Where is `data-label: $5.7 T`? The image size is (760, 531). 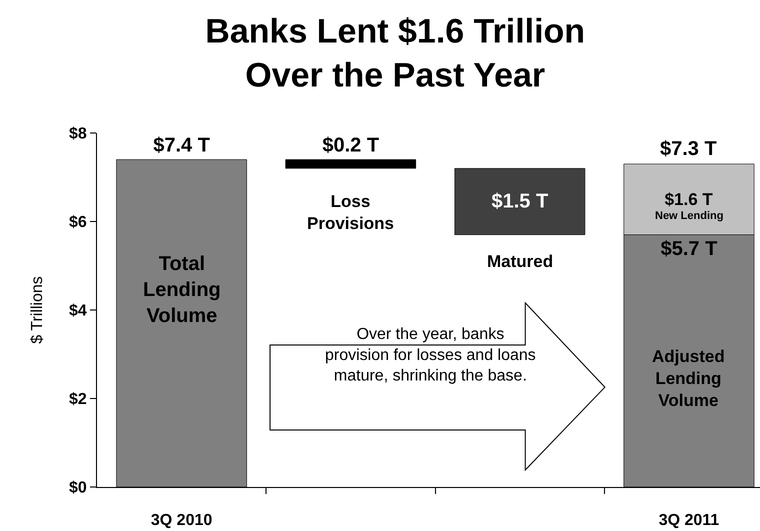
data-label: $5.7 T is located at coordinates (689, 249).